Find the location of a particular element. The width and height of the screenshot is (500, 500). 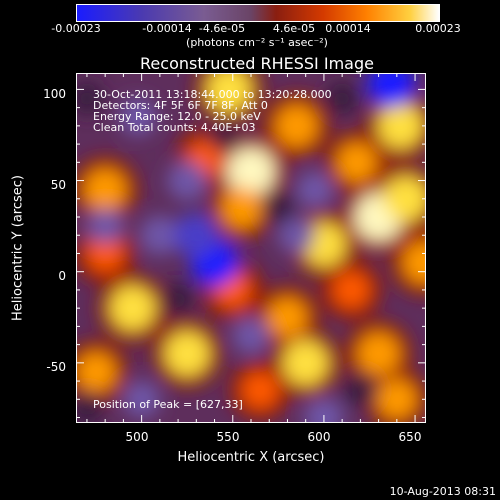

info-detectors: Detectors: 4F 5F 6F 7F 8F, Att 0 is located at coordinates (180, 105).